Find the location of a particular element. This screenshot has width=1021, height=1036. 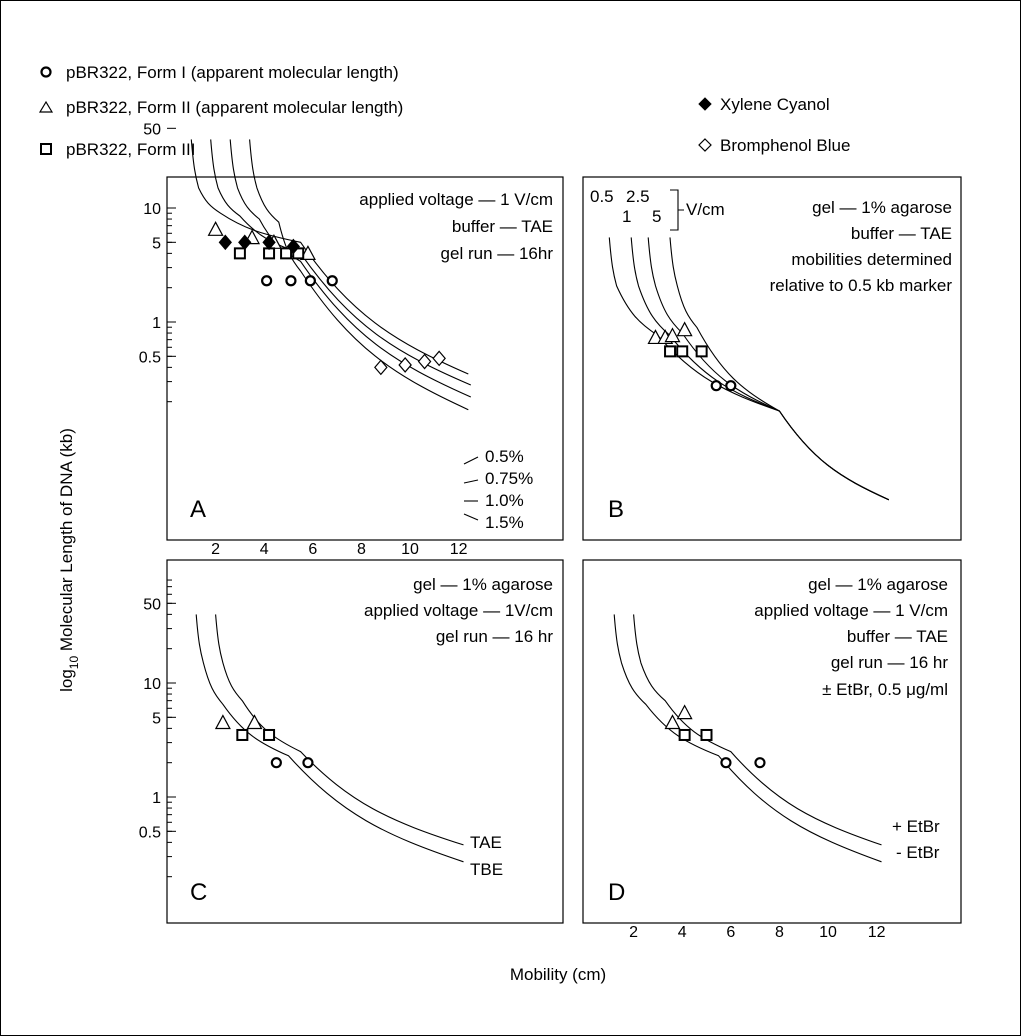

panel-b-voltage-2-5: 2.5 is located at coordinates (638, 196).